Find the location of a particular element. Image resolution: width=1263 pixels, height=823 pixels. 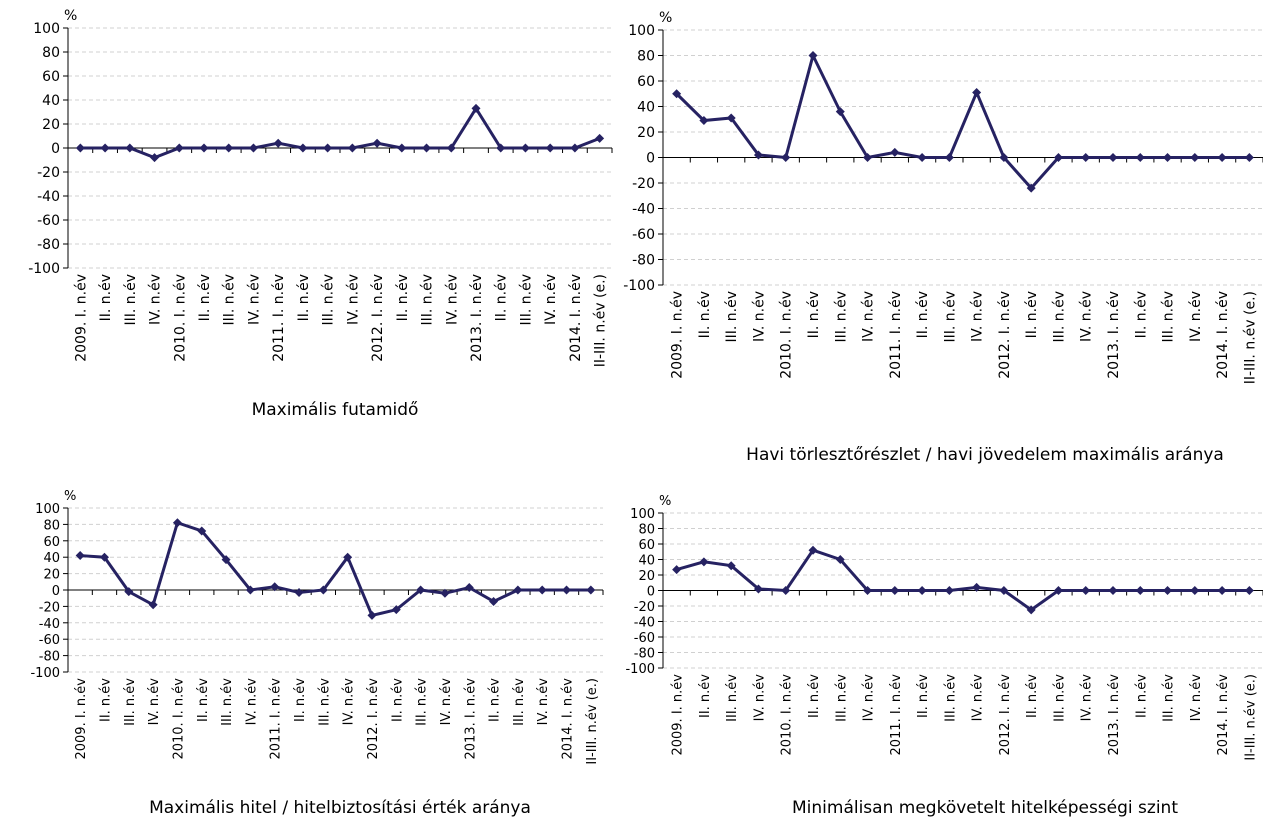

x-tick-label: 2010. I. n.év is located at coordinates (787, 335).